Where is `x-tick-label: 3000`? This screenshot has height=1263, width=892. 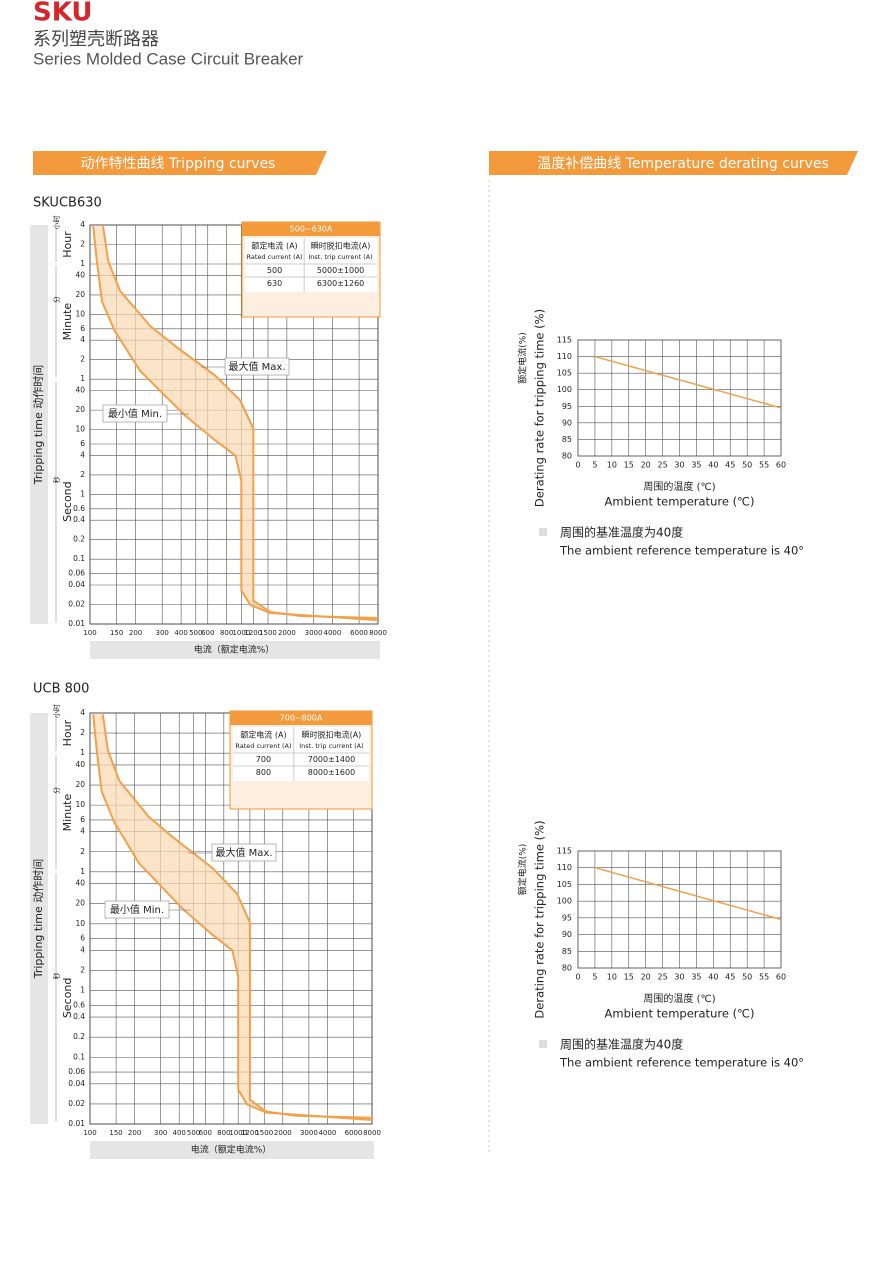 x-tick-label: 3000 is located at coordinates (314, 633).